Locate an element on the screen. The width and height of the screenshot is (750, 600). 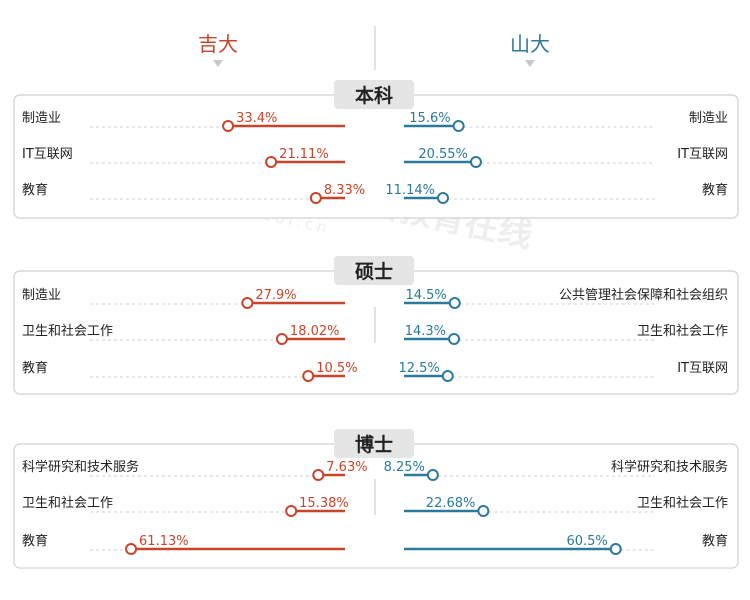
left-school-title: 吉大 is located at coordinates (218, 44).